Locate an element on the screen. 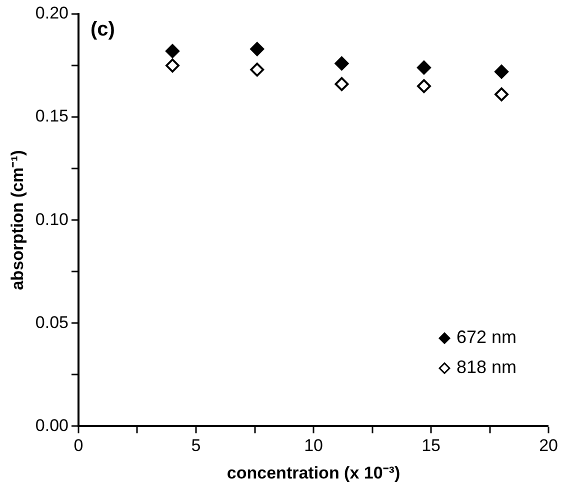  y-tick-label: 0.20 is located at coordinates (51, 13).